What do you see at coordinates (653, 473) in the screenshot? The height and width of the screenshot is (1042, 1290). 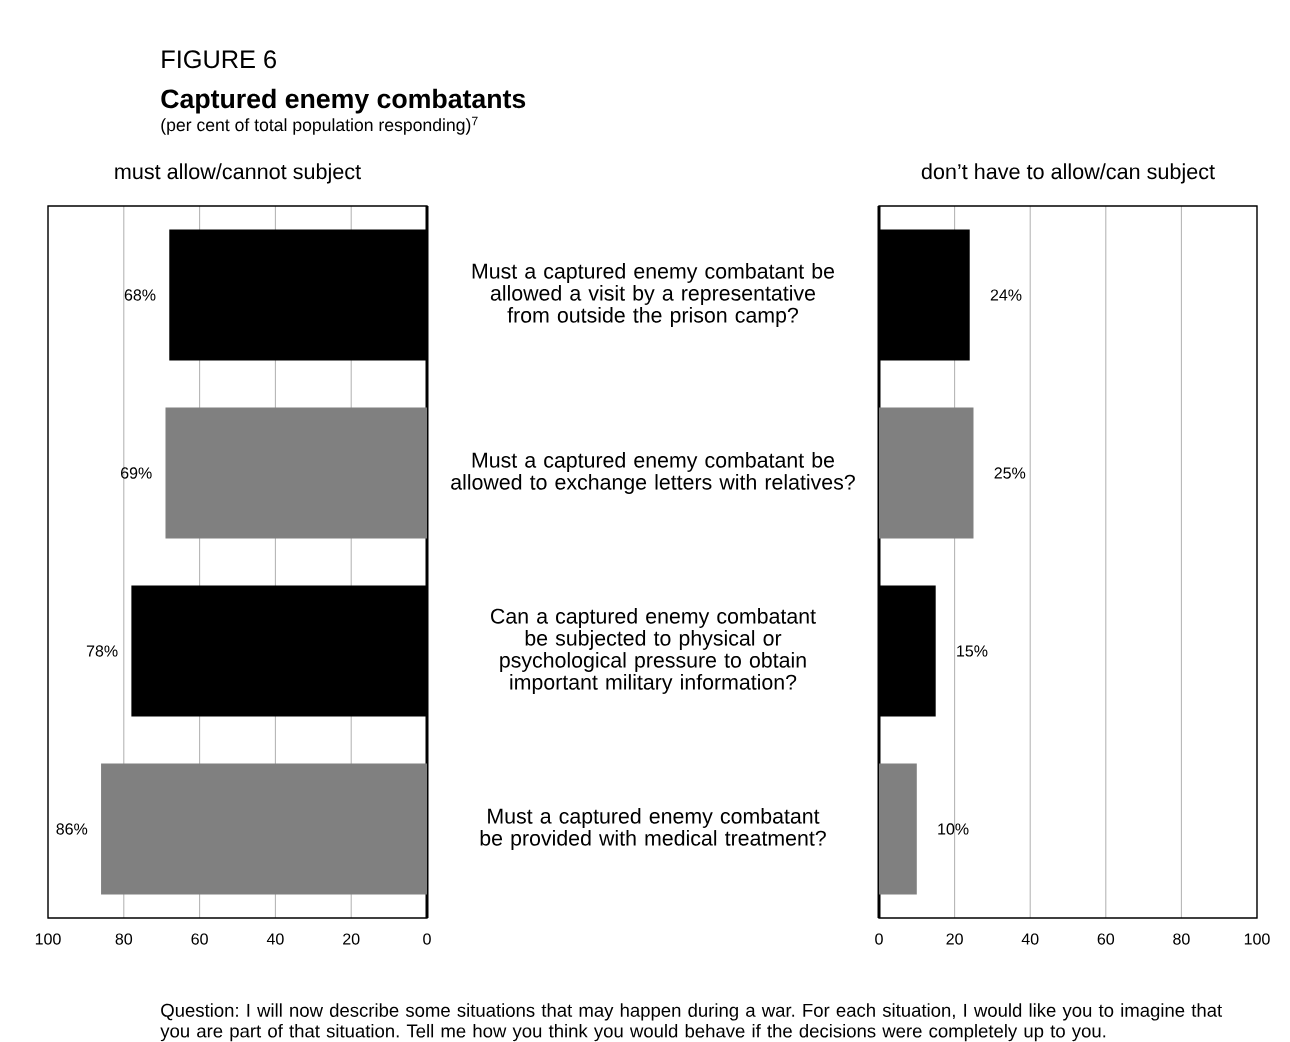 I see `y-tick-label: Must a captured enemy combatant be allowed to exchange letters with relatives?` at bounding box center [653, 473].